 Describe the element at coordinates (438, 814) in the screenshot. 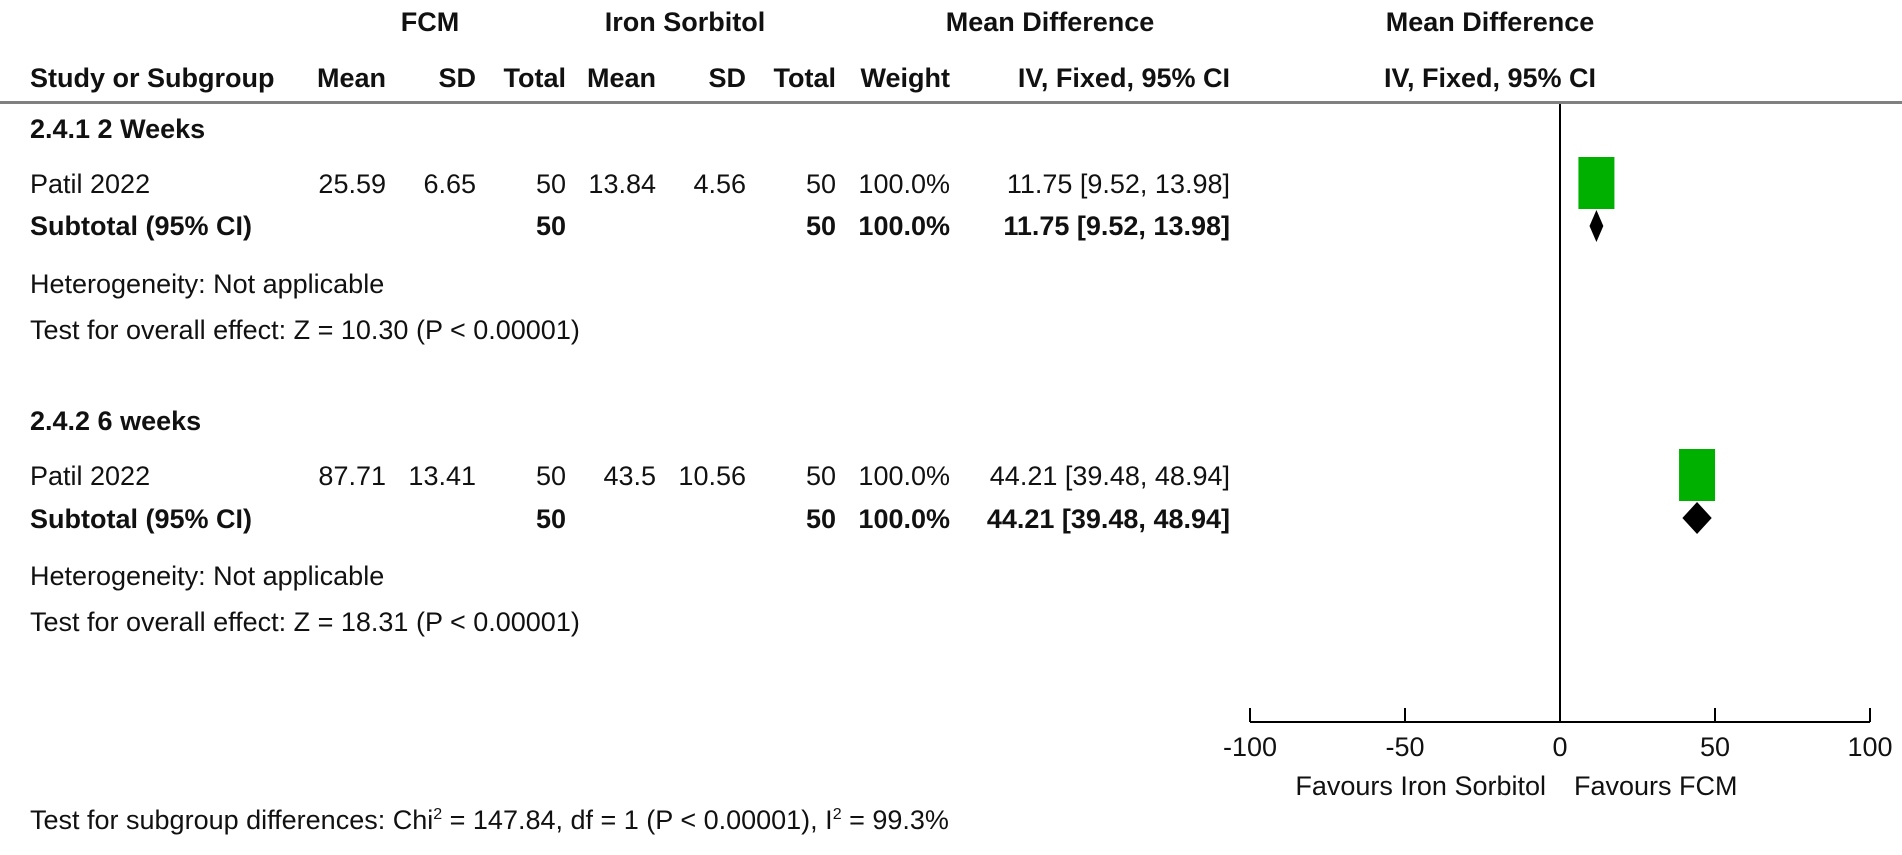

I see `chi-superscript: 2` at that location.